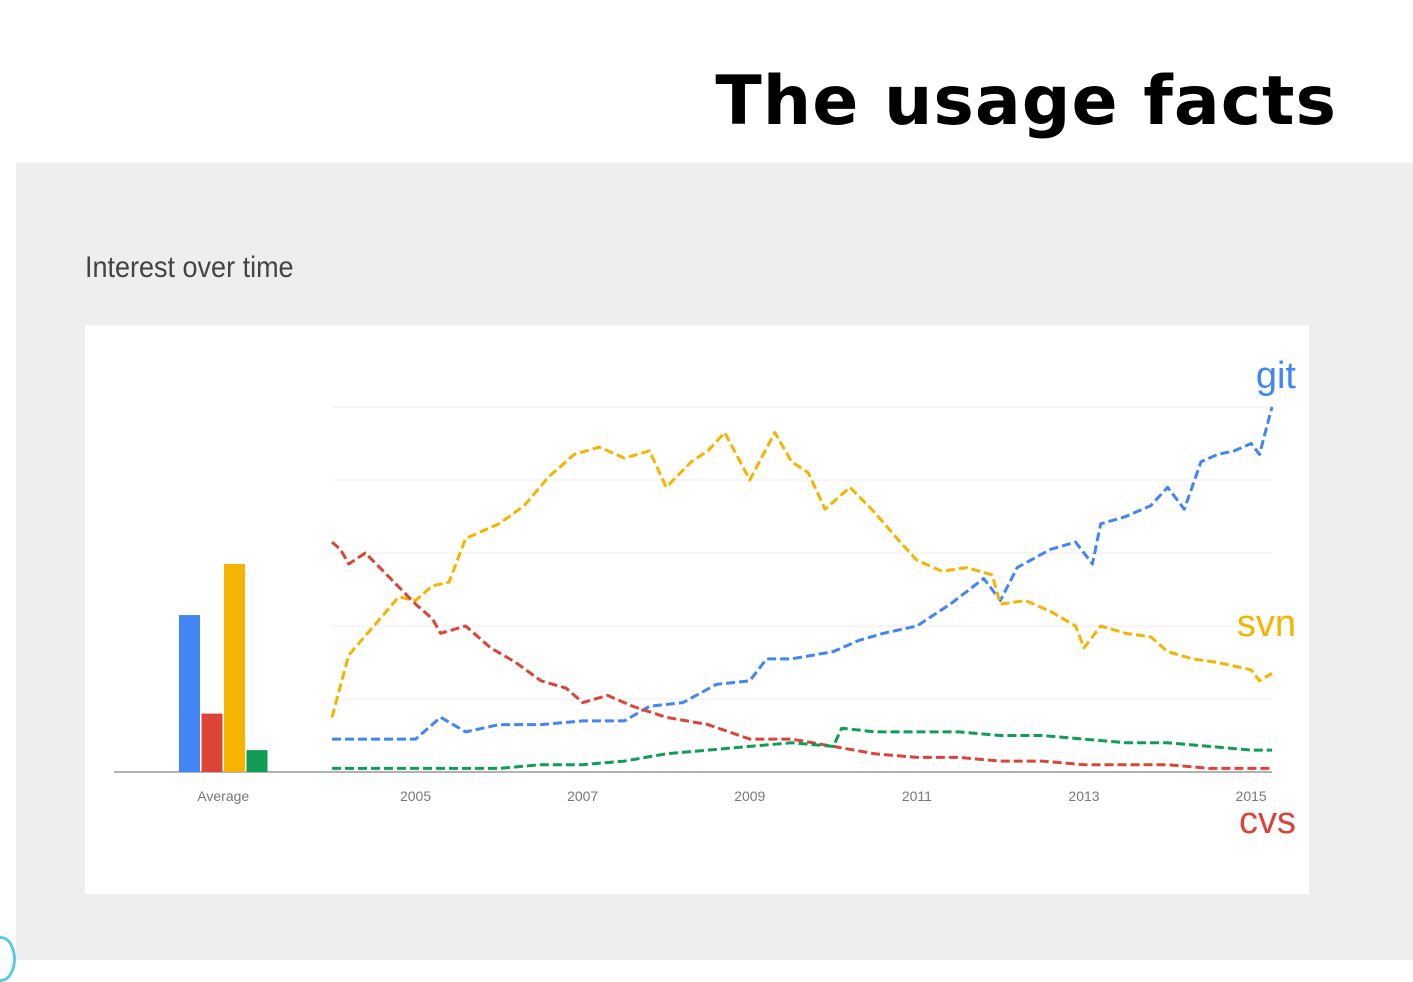 The height and width of the screenshot is (982, 1413). Describe the element at coordinates (582, 796) in the screenshot. I see `x-tick-label: 2007` at that location.